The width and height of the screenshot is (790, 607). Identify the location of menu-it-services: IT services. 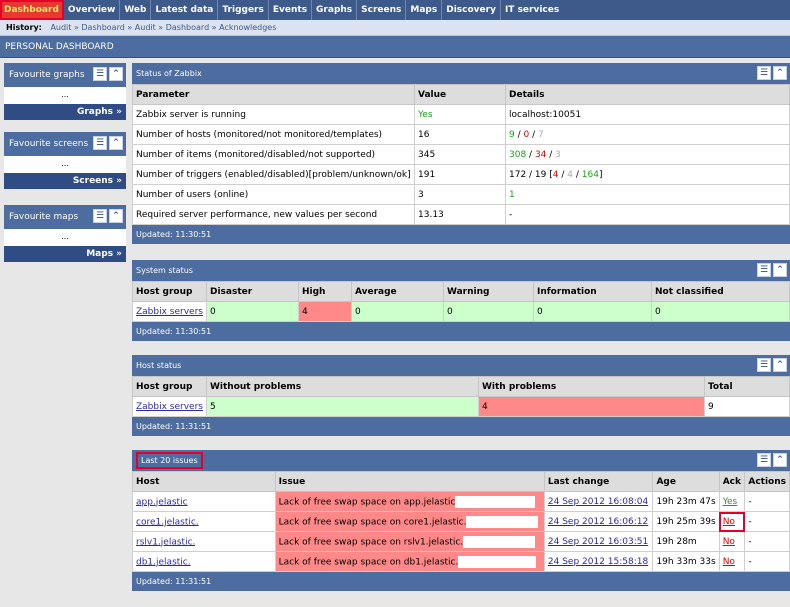
(532, 10).